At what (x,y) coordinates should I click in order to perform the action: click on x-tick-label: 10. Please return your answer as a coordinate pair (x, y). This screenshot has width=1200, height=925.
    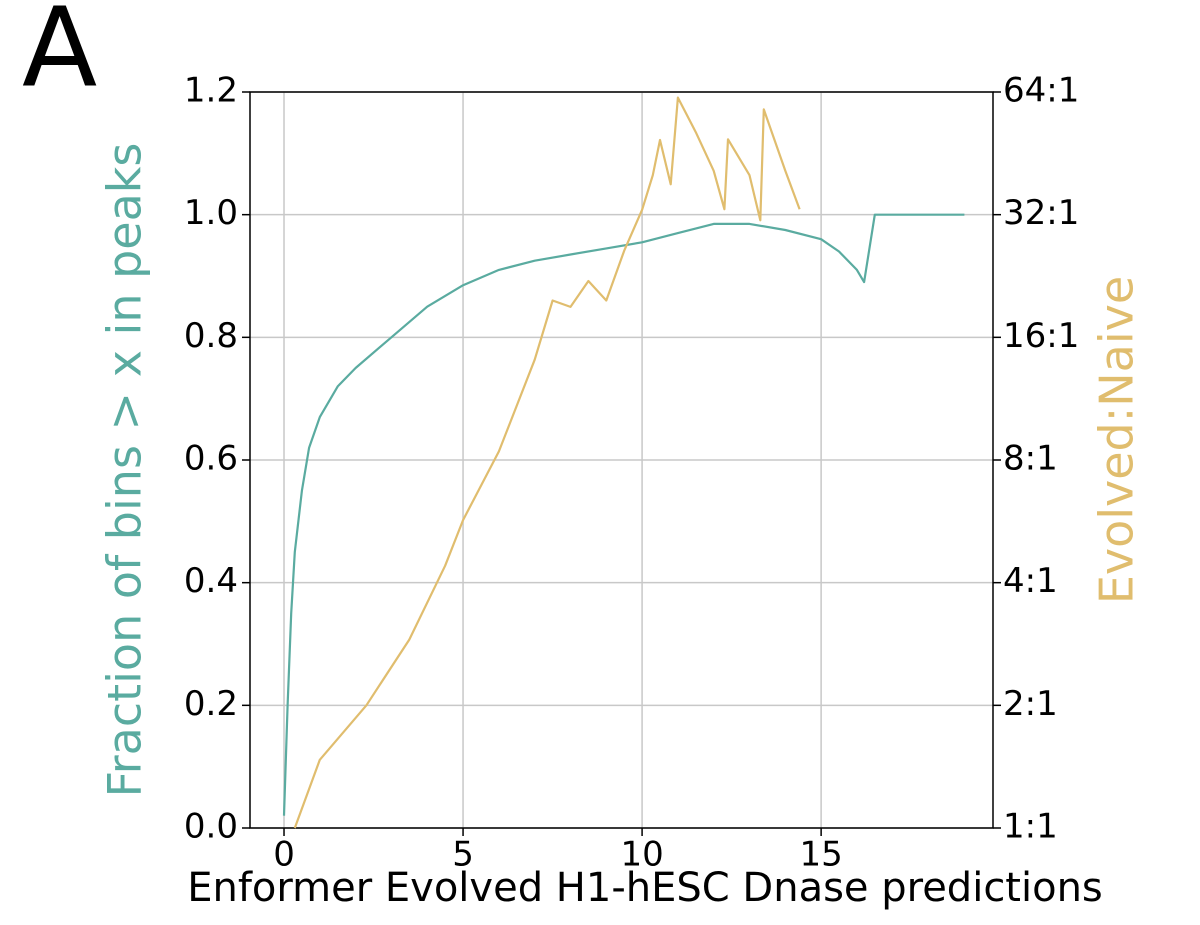
    Looking at the image, I should click on (641, 855).